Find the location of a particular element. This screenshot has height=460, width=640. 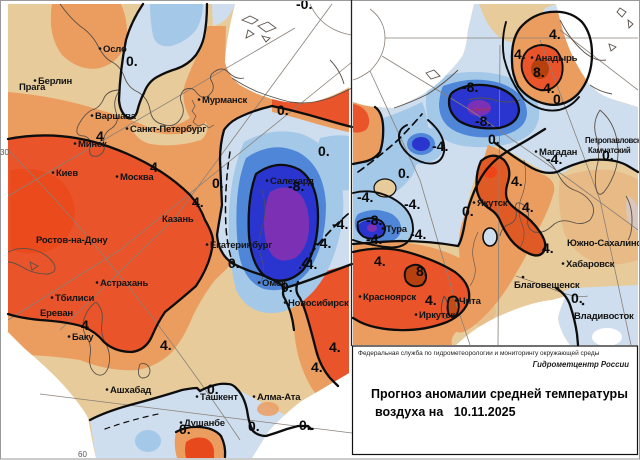

svg-text: воздуха на 10.11.2025 is located at coordinates (445, 412).